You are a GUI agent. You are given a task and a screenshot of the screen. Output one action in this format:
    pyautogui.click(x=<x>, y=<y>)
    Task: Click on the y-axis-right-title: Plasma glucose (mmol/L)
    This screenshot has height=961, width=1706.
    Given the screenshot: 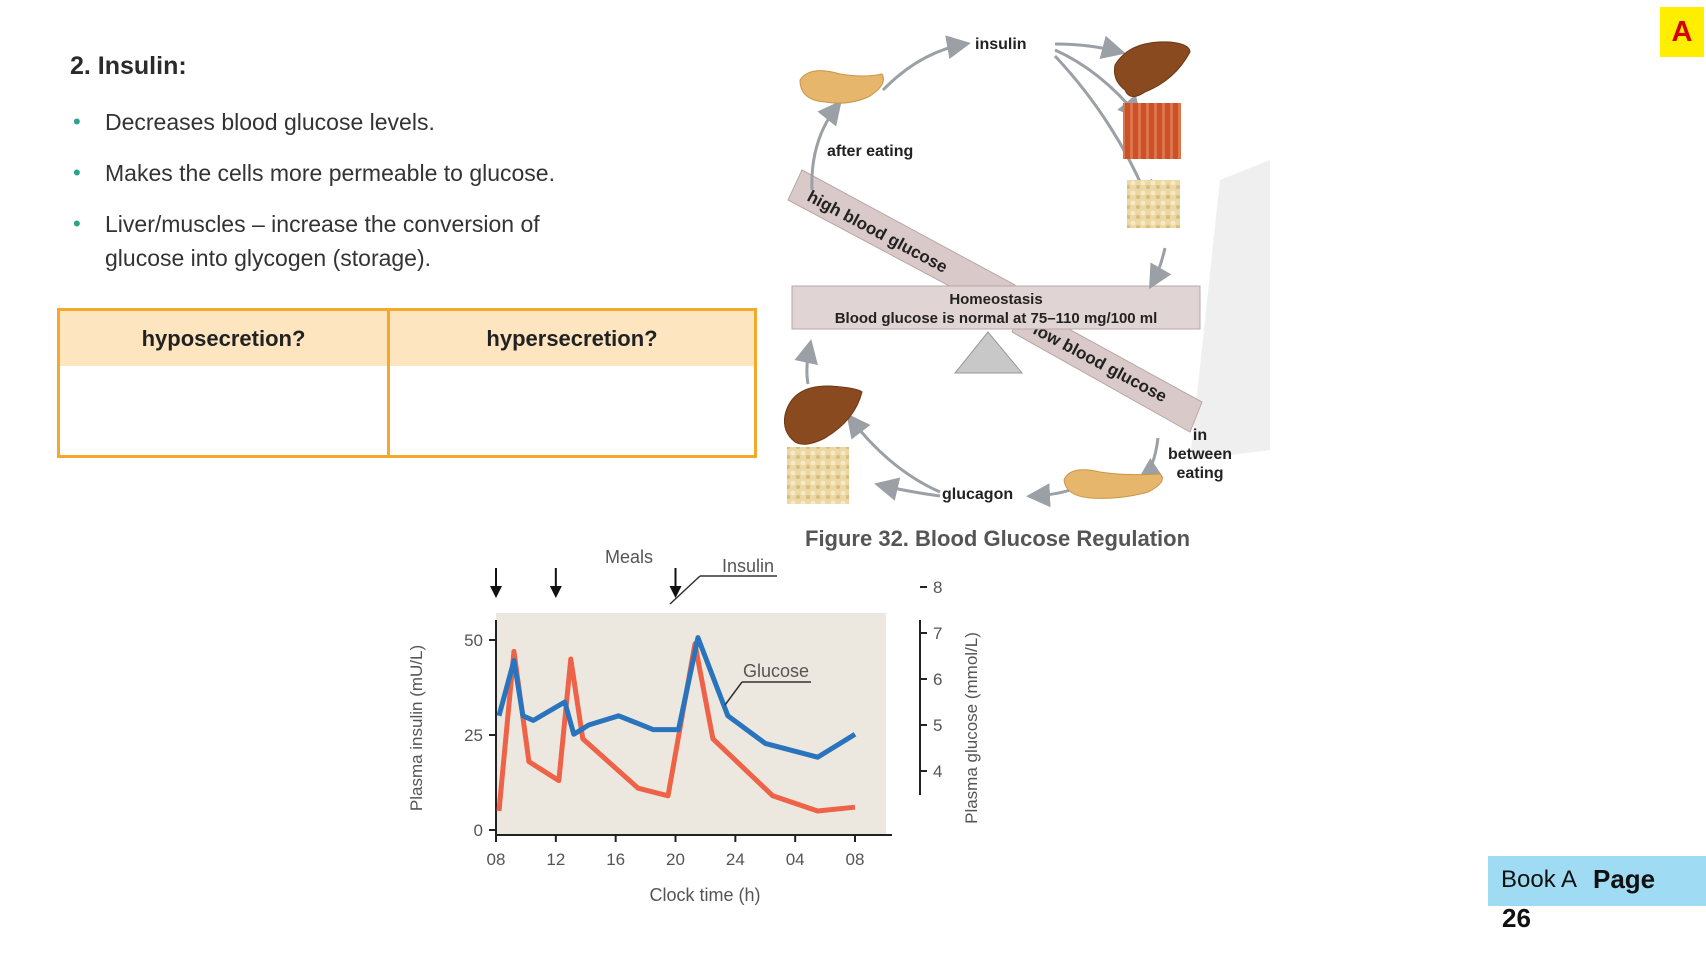 What is the action you would take?
    pyautogui.click(x=971, y=728)
    